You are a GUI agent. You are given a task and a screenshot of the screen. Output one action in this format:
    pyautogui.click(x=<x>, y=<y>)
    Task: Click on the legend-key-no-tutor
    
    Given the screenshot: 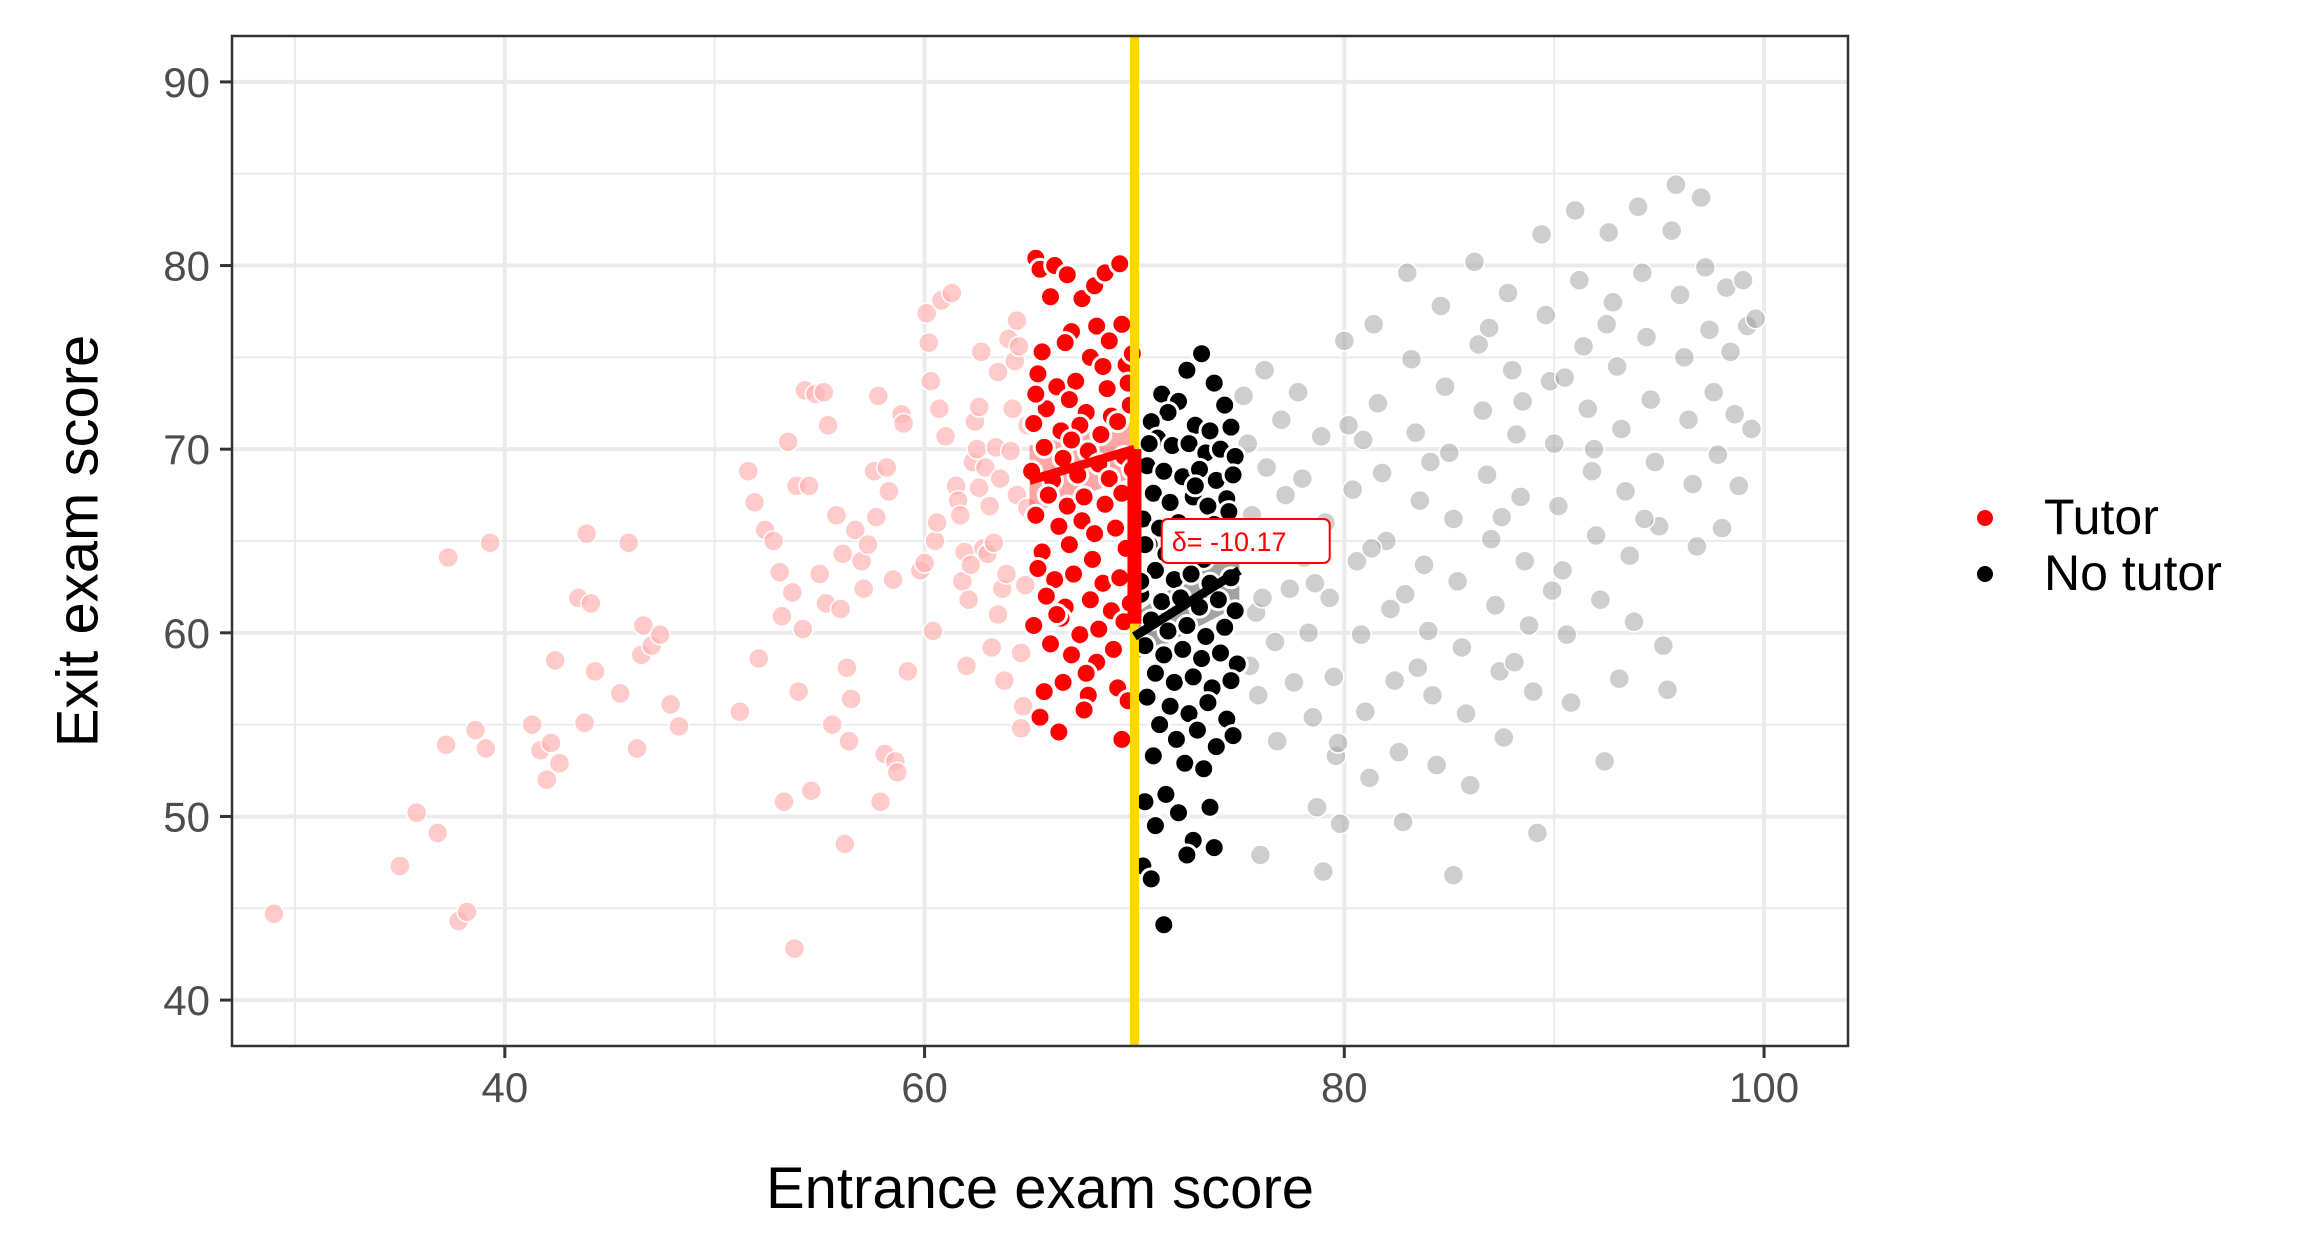 What is the action you would take?
    pyautogui.click(x=1985, y=574)
    